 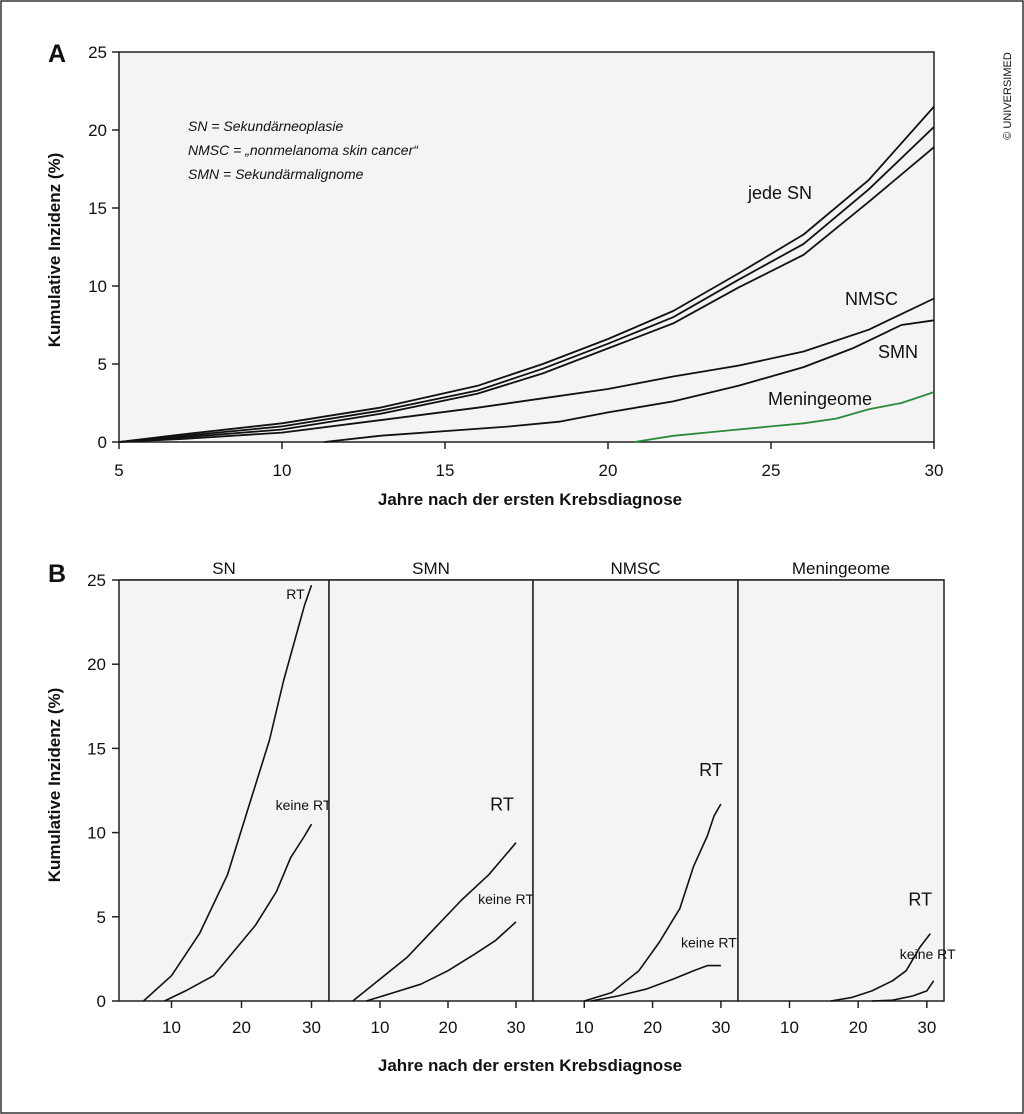 I want to click on facet-2-xtick-label-0: 10, so click(x=584, y=1027).